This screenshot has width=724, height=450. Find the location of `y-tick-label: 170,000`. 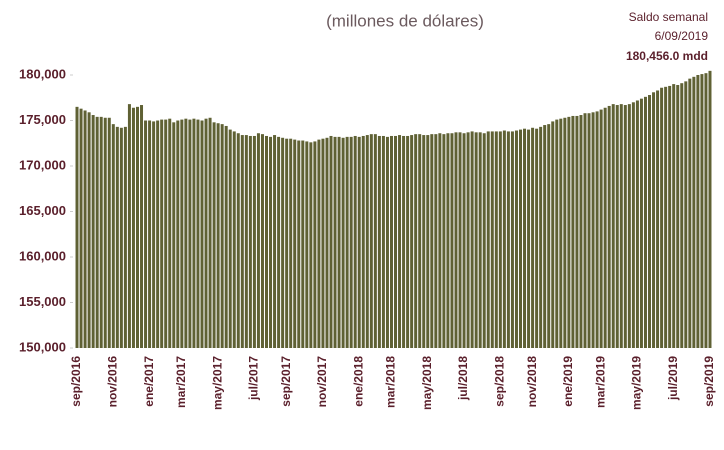

y-tick-label: 170,000 is located at coordinates (42, 164).